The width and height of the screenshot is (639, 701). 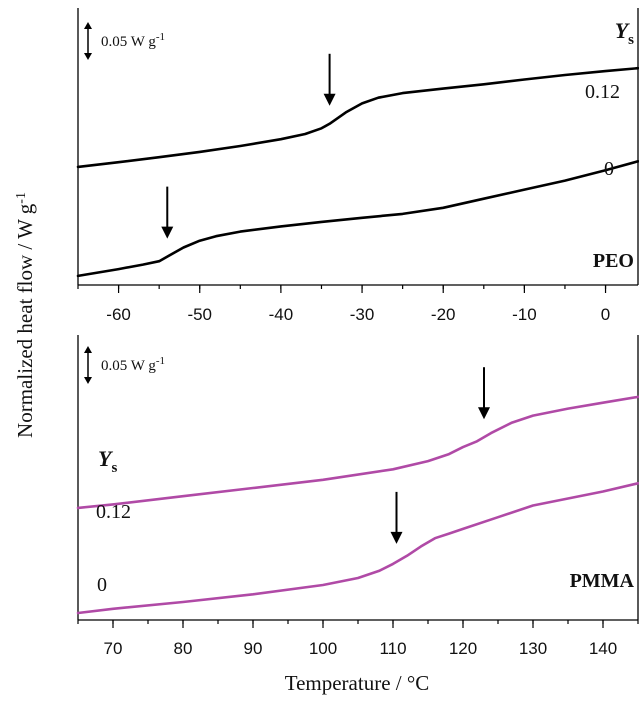 What do you see at coordinates (605, 314) in the screenshot?
I see `x-tick-label: 0` at bounding box center [605, 314].